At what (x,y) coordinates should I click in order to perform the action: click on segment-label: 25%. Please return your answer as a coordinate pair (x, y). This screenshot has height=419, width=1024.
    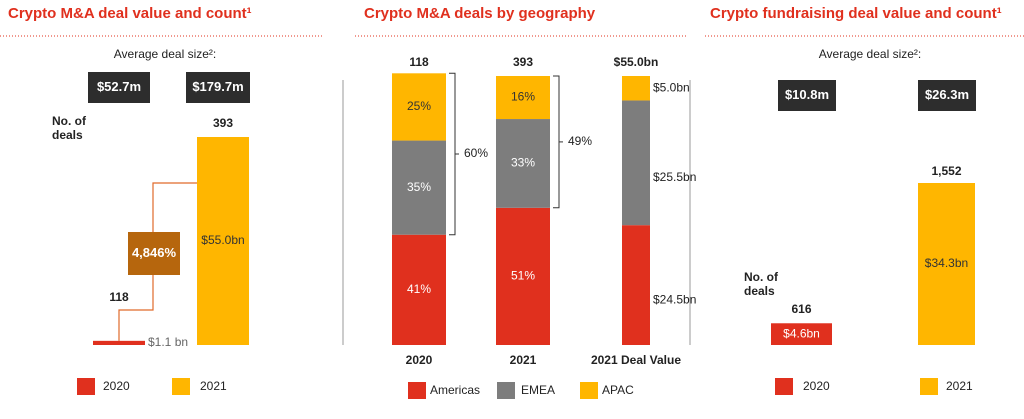
    Looking at the image, I should click on (419, 106).